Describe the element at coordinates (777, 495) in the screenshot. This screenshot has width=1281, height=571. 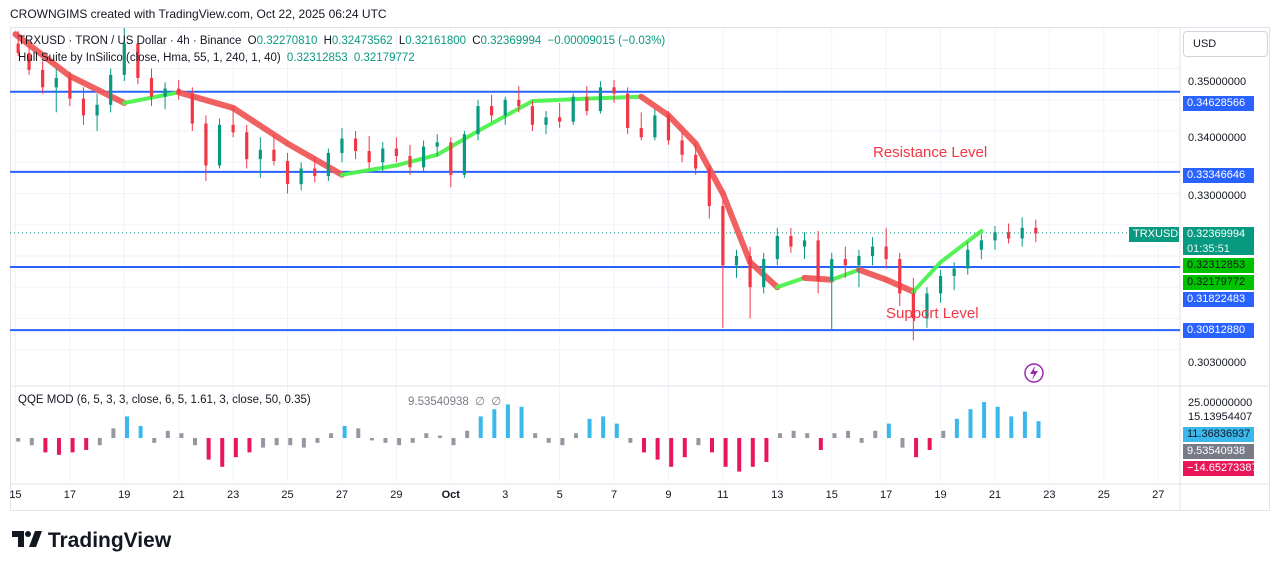
I see `time-axis-label: 13` at that location.